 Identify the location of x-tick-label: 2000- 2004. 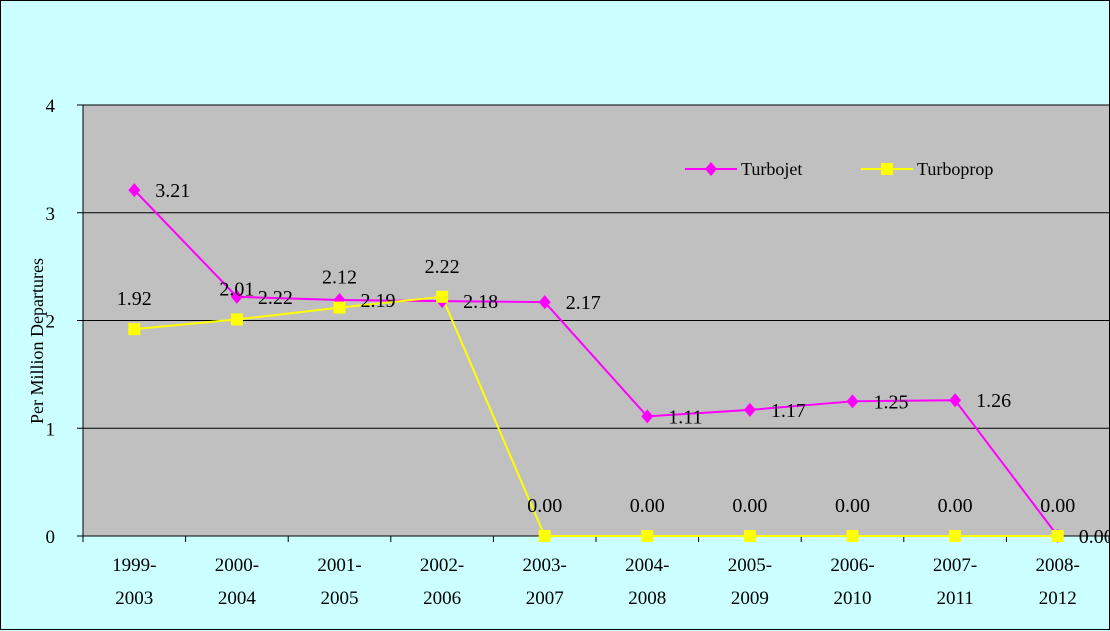
(237, 582).